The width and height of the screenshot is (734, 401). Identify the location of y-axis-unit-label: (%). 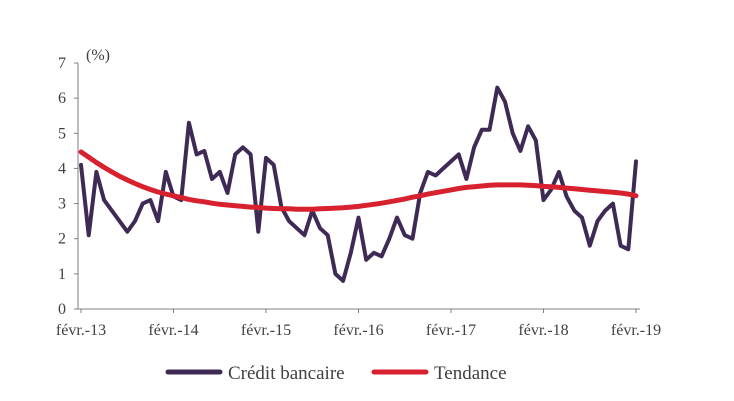
(98, 55).